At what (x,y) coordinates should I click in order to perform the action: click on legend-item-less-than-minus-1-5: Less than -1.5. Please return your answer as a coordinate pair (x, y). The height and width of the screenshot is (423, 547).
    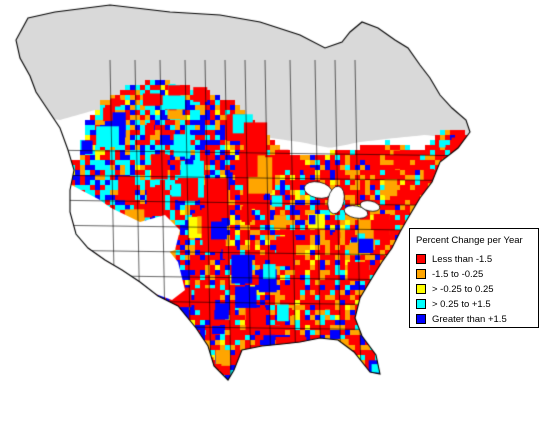
    Looking at the image, I should click on (454, 259).